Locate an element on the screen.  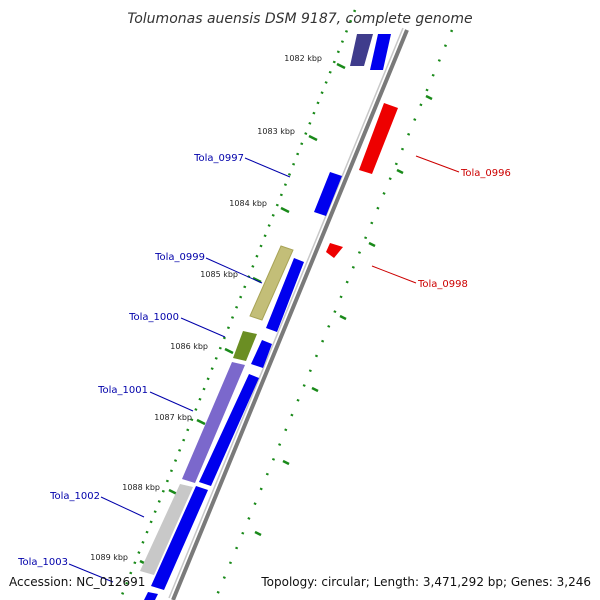
gene-label-tola-1001: Tola_1001 is located at coordinates (122, 390).